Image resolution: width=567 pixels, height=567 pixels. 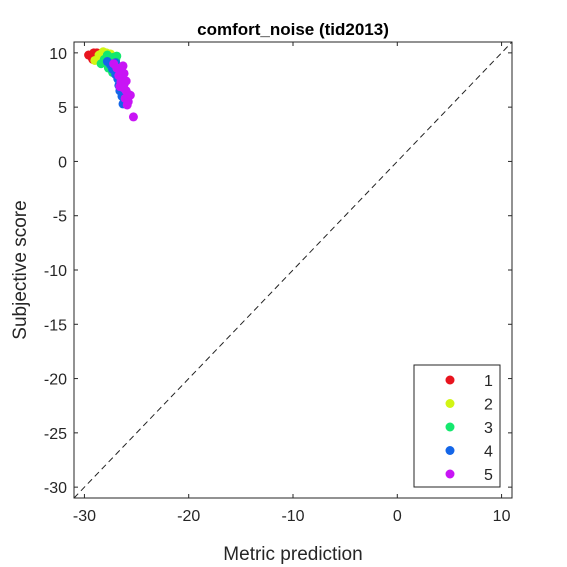 What do you see at coordinates (62, 108) in the screenshot?
I see `y-tick-label: 5` at bounding box center [62, 108].